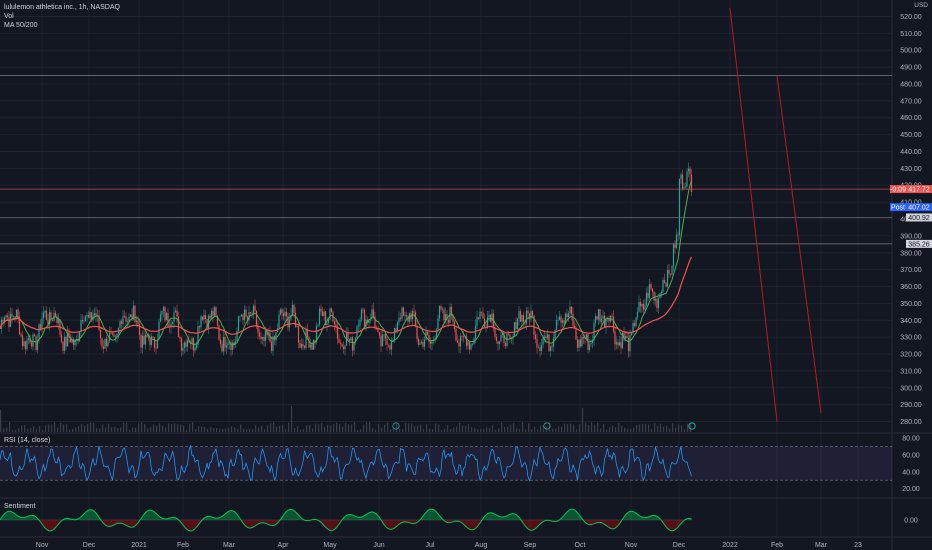 Image resolution: width=932 pixels, height=550 pixels. What do you see at coordinates (911, 101) in the screenshot?
I see `y-tick-label: 470.00` at bounding box center [911, 101].